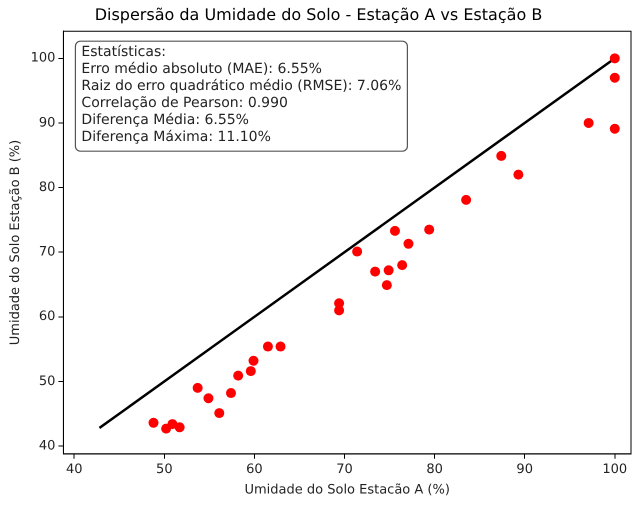 The width and height of the screenshot is (636, 506). I want to click on y-tick-label: 80, so click(47, 187).